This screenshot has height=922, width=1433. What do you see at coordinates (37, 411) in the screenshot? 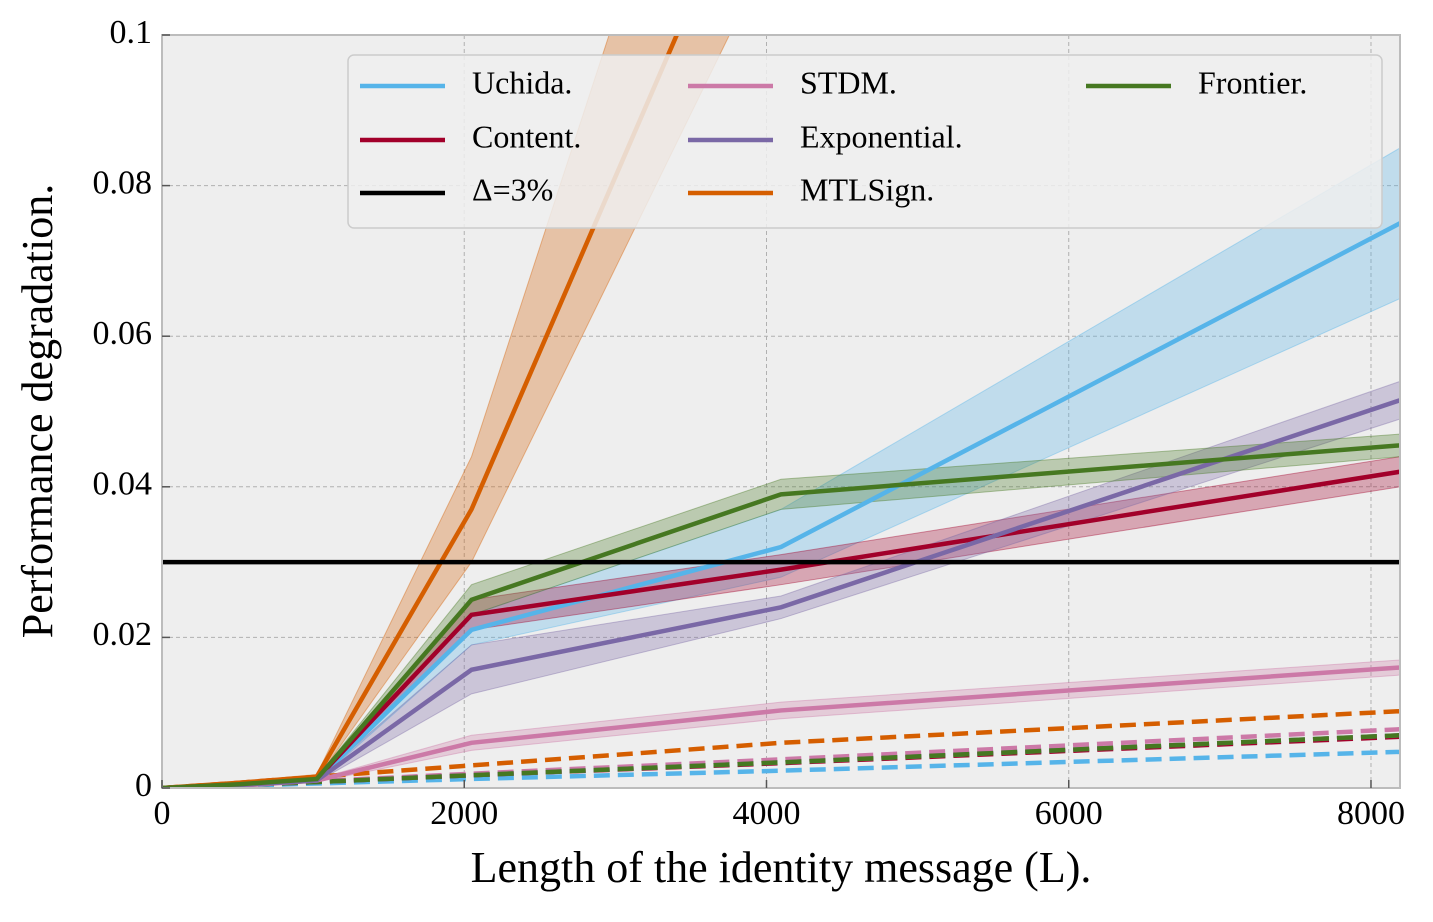
I see `y-axis-label: Performance degradation.` at bounding box center [37, 411].